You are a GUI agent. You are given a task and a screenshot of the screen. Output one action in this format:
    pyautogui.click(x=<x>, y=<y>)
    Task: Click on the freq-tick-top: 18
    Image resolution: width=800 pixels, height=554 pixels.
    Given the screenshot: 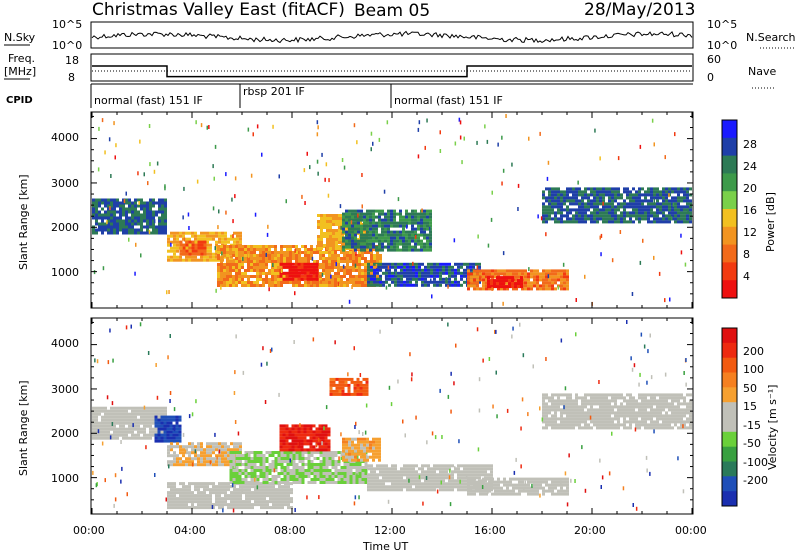 What is the action you would take?
    pyautogui.click(x=72, y=60)
    